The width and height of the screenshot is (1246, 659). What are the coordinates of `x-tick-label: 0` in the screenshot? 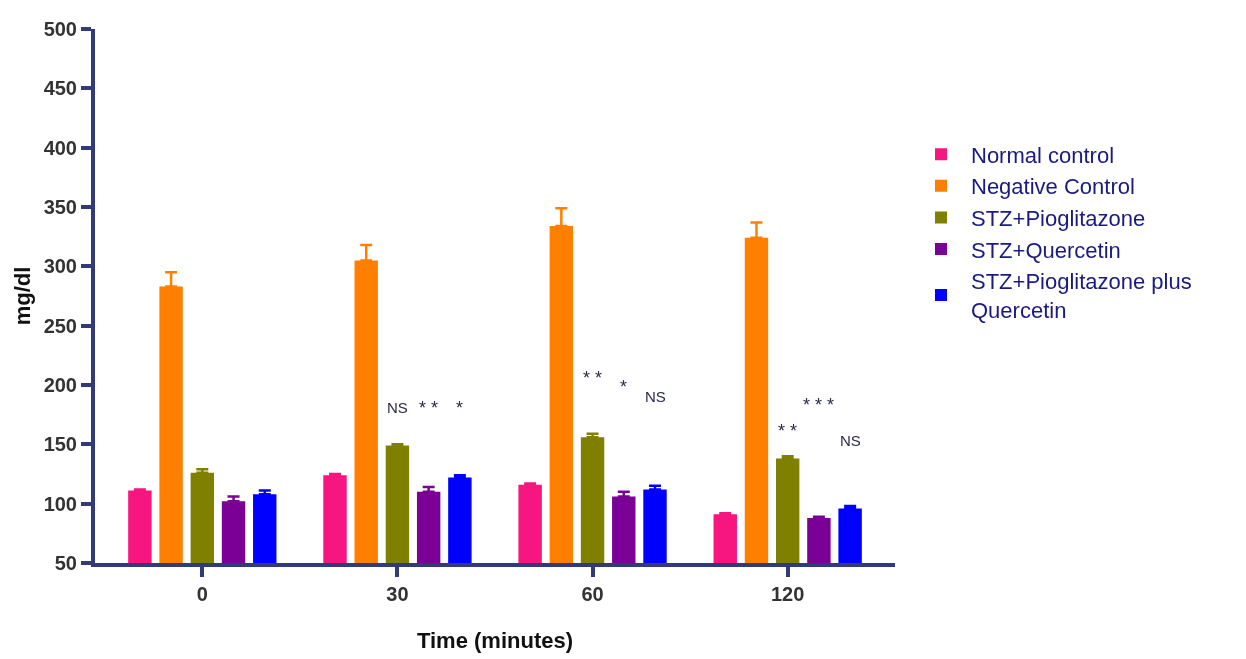 It's located at (202, 594).